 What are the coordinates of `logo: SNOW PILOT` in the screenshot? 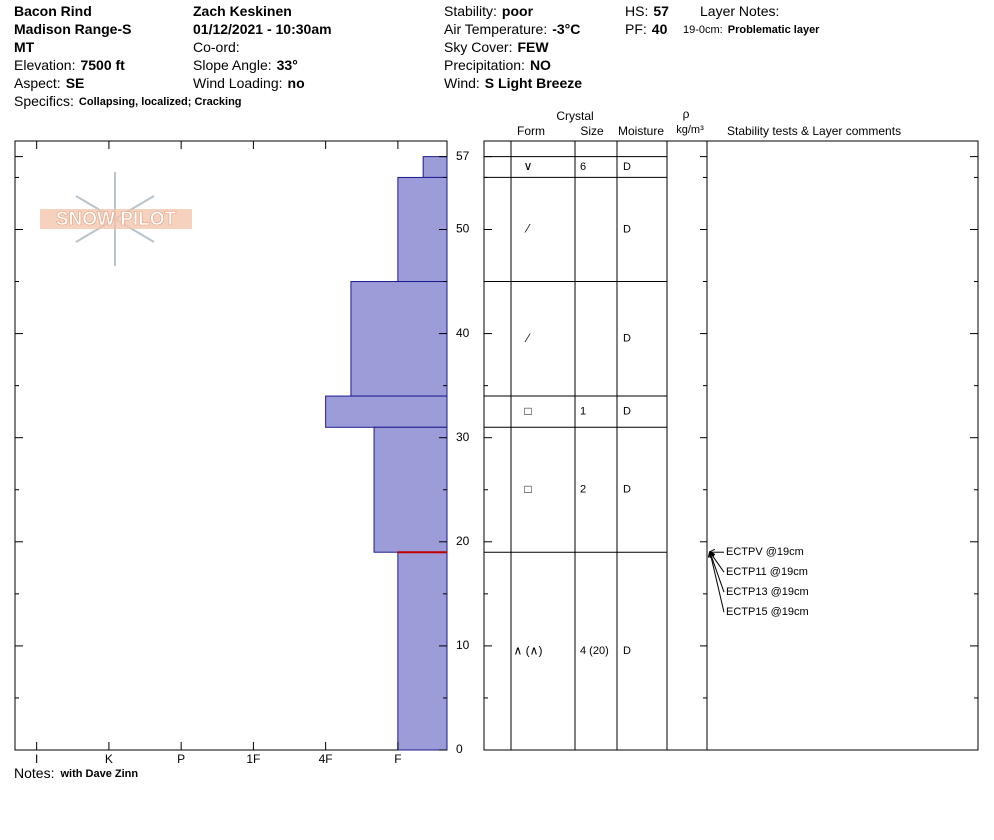 It's located at (116, 219).